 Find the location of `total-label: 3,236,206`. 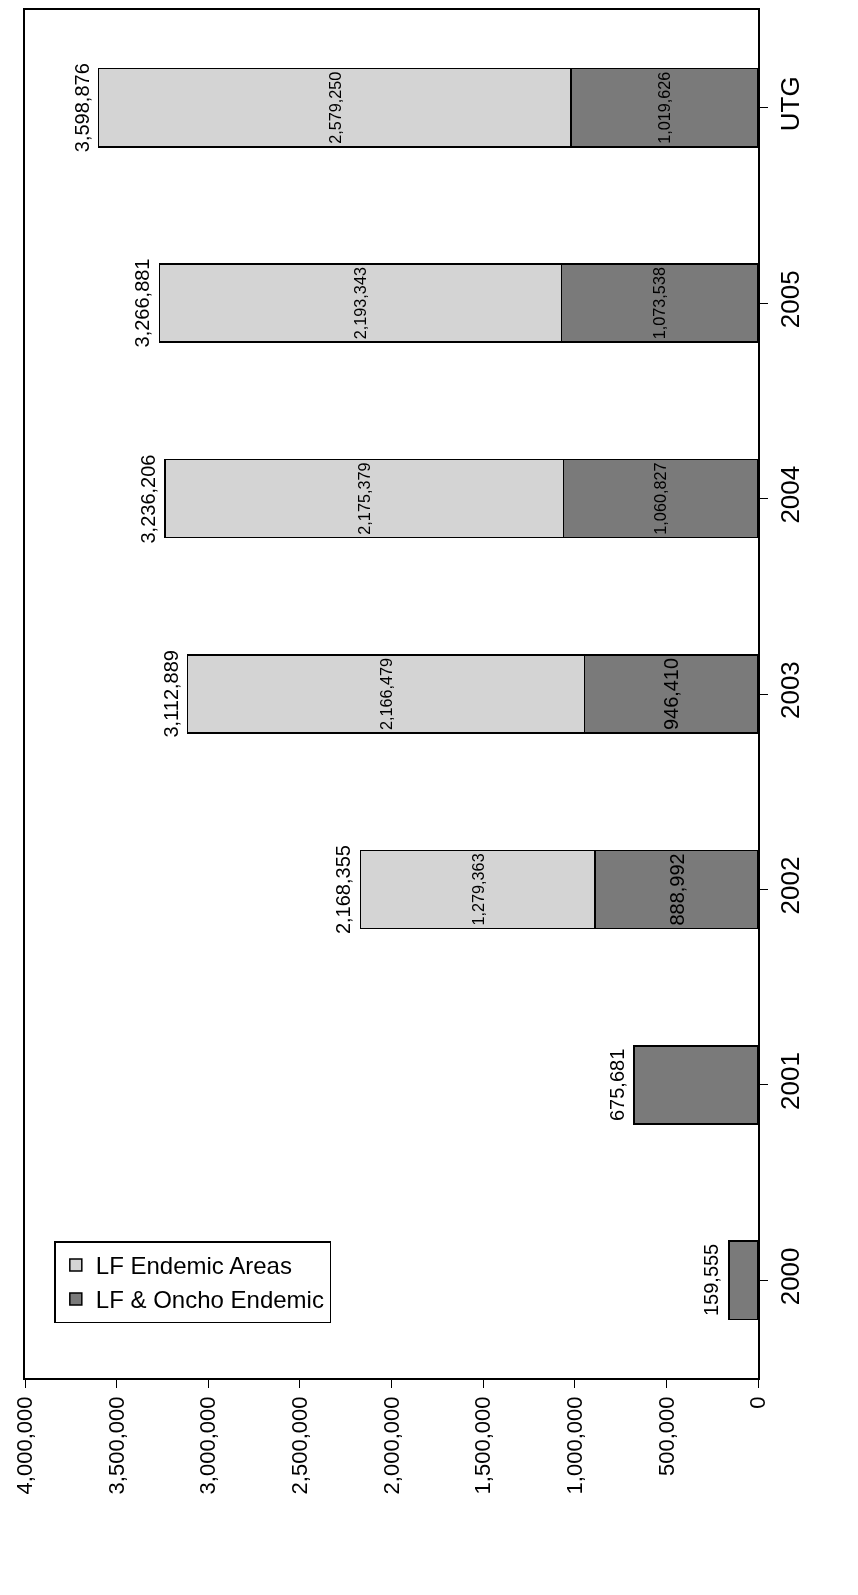

total-label: 3,236,206 is located at coordinates (148, 499).